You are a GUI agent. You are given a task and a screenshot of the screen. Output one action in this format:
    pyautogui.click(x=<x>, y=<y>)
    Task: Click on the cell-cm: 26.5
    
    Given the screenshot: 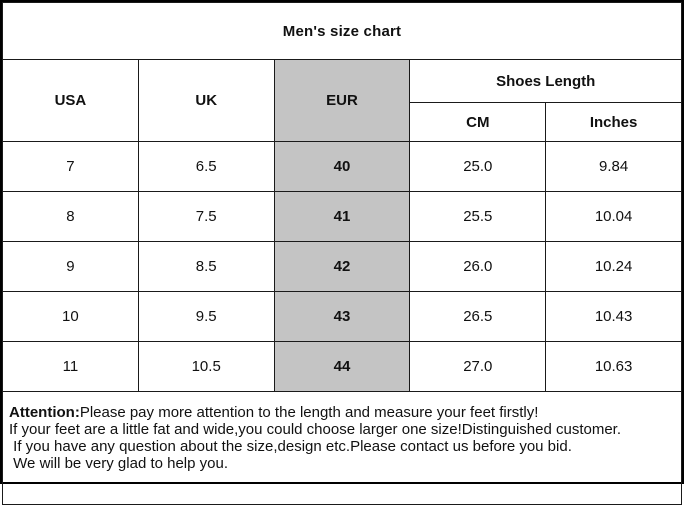 What is the action you would take?
    pyautogui.click(x=478, y=316)
    